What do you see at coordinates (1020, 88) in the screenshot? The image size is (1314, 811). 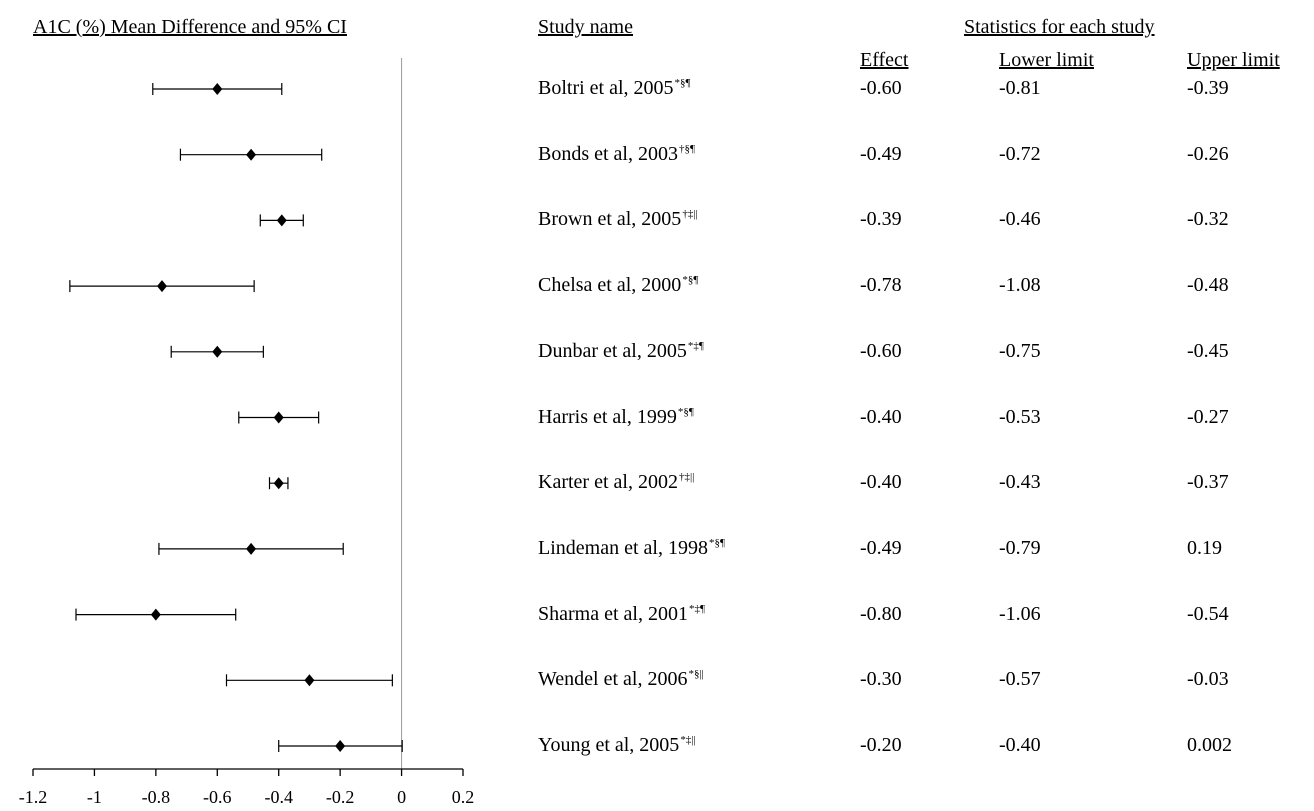 I see `lower-limit-value: -0.81` at bounding box center [1020, 88].